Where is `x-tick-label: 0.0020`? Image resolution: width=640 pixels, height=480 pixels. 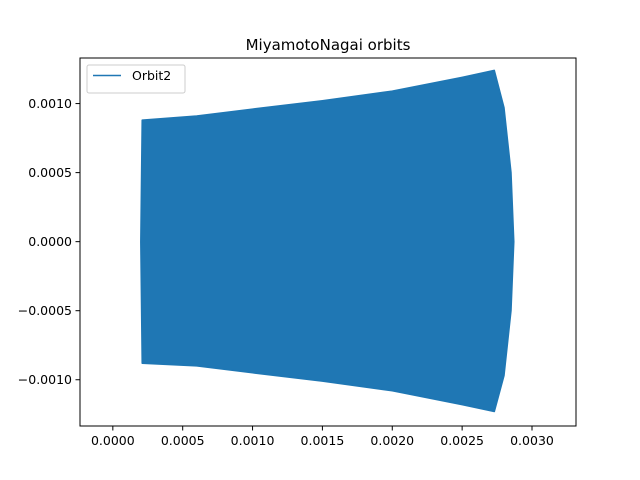 x-tick-label: 0.0020 is located at coordinates (392, 440).